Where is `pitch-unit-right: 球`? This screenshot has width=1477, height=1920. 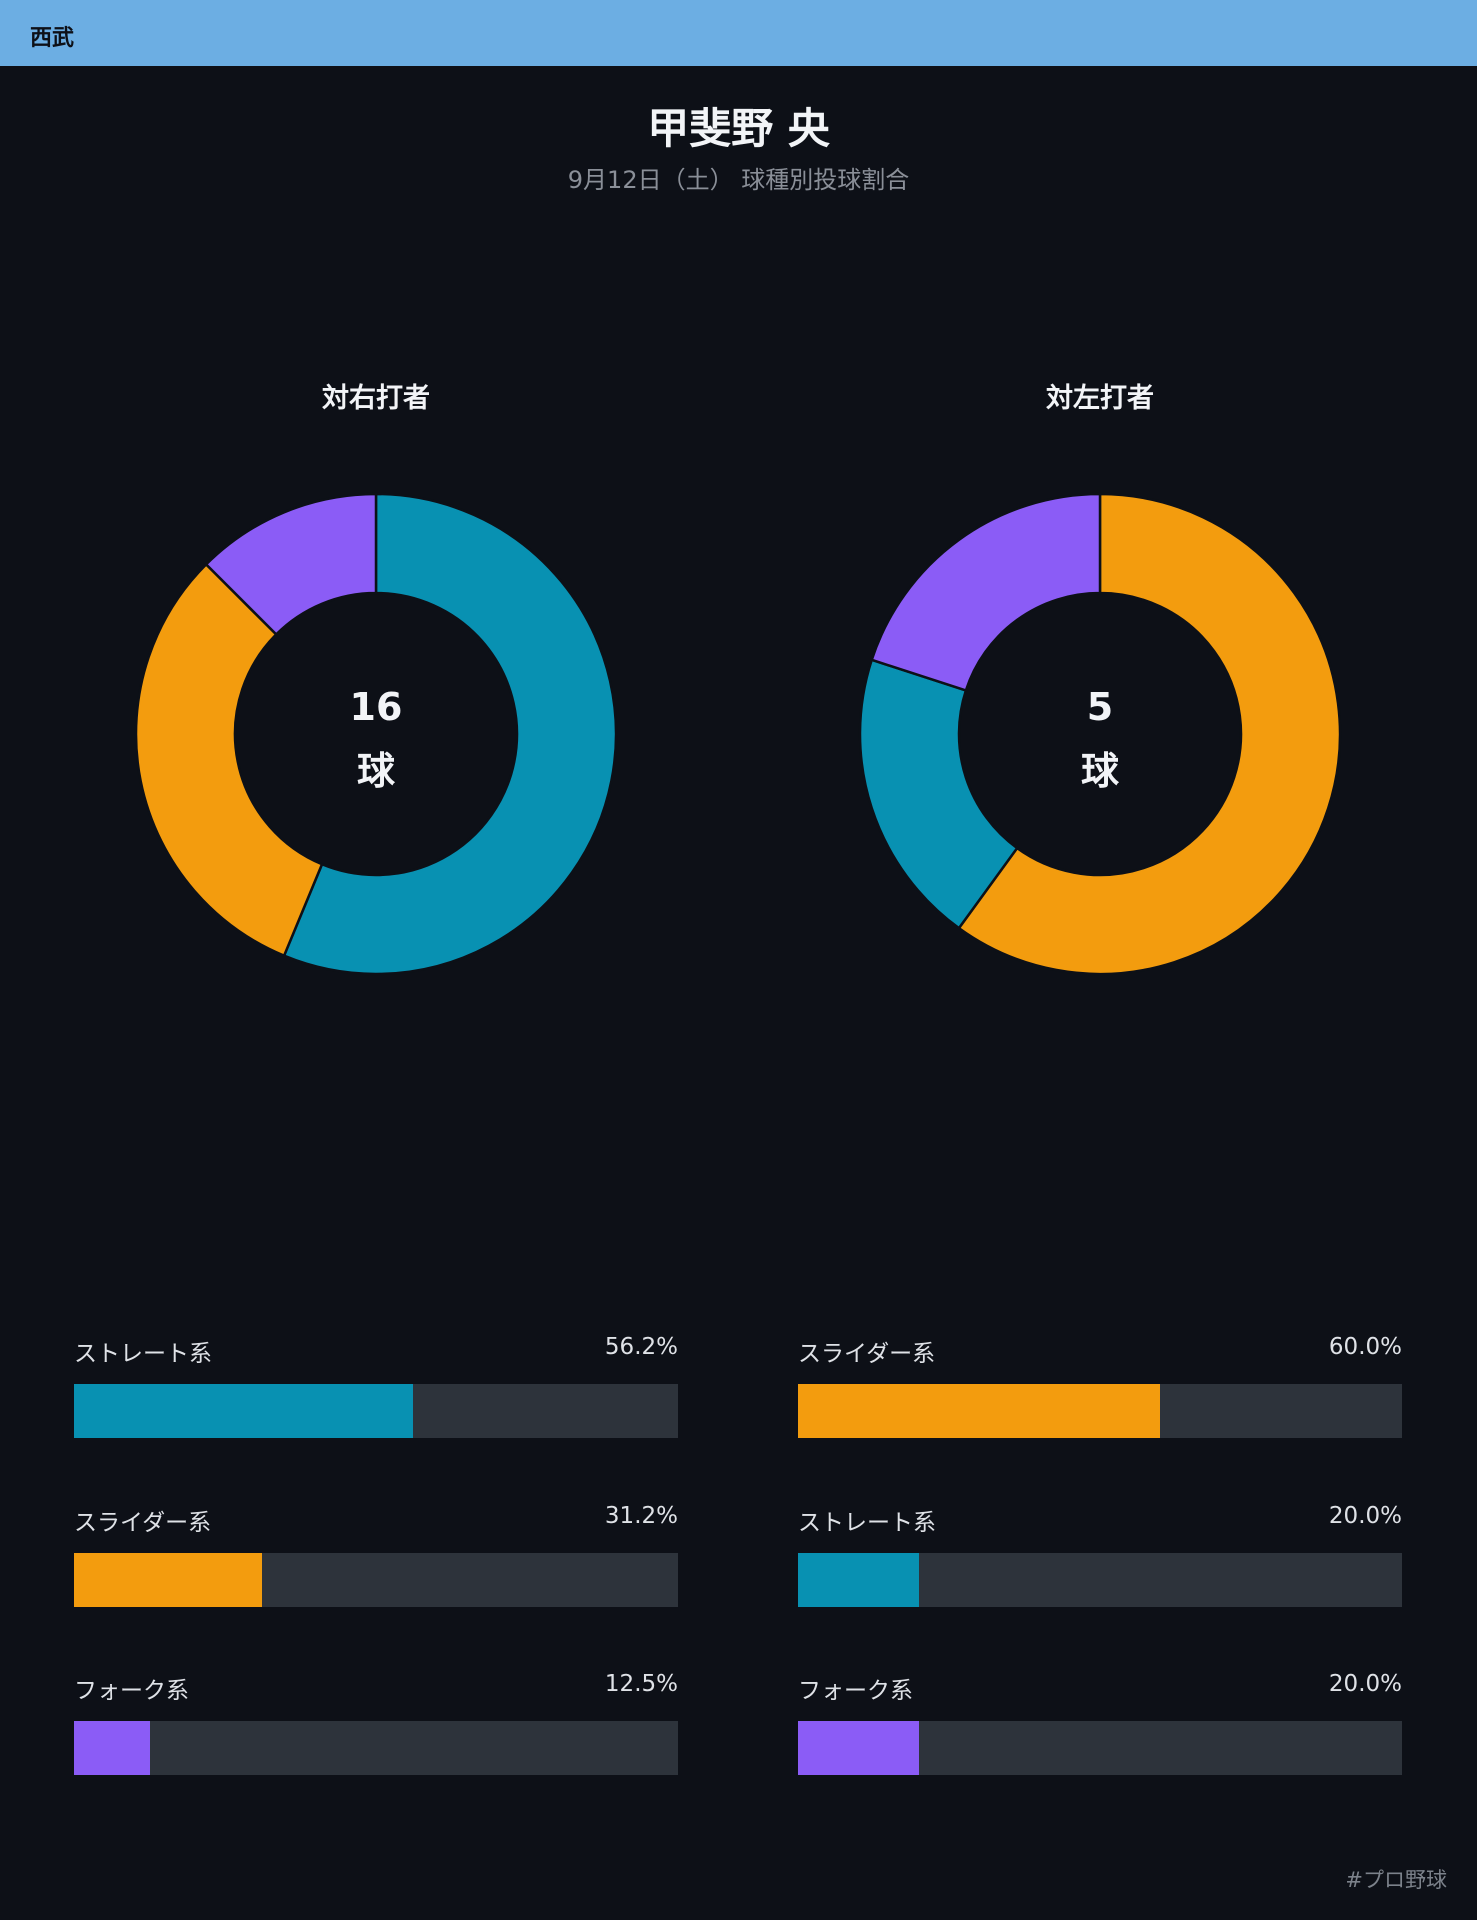 pitch-unit-right: 球 is located at coordinates (375, 771).